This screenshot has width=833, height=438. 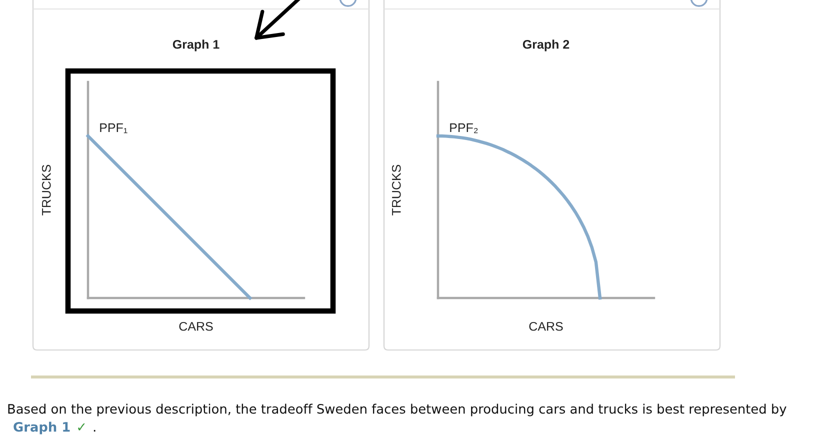 I want to click on series-label: PPF₂, so click(x=464, y=128).